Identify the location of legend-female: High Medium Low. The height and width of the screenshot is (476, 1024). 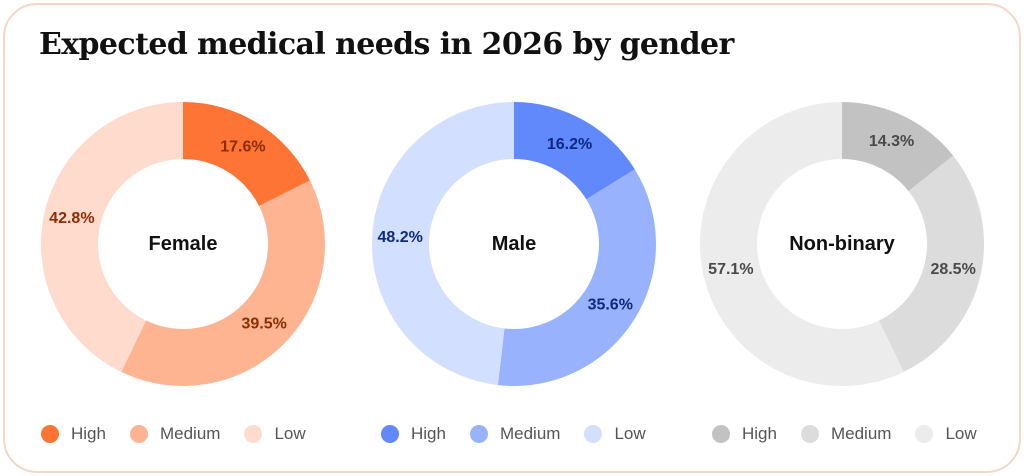
(173, 434).